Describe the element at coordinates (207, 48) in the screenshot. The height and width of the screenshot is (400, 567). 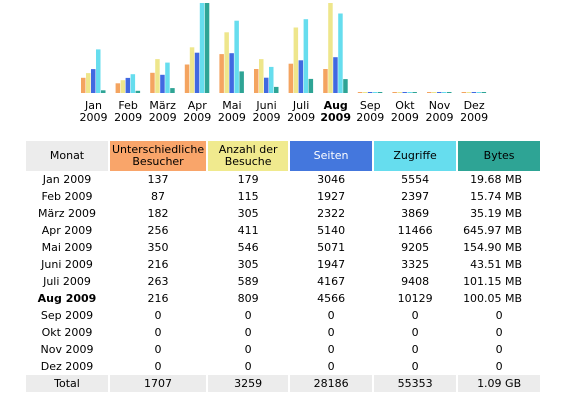
I see `bar-bytes-apr` at that location.